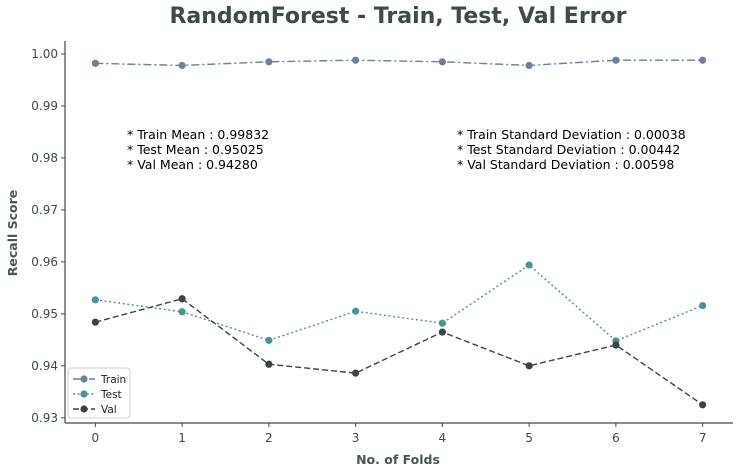 This screenshot has width=740, height=473. Describe the element at coordinates (111, 395) in the screenshot. I see `legend-label-test: Test` at that location.